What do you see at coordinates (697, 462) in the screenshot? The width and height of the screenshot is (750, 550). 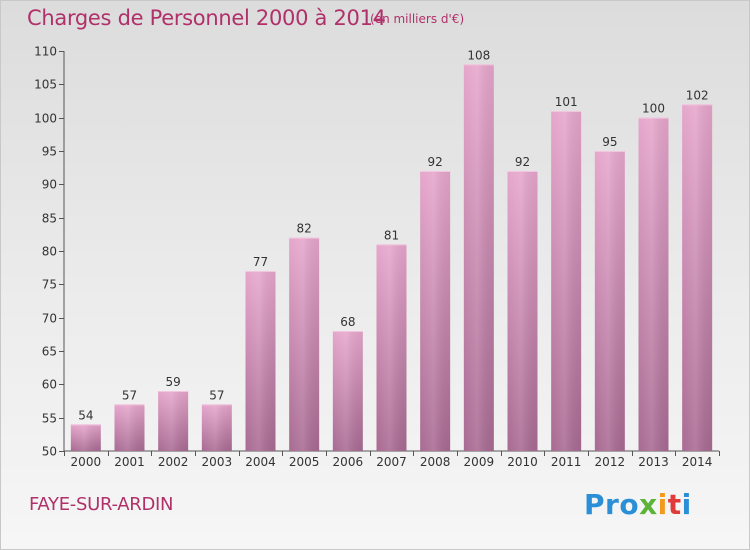 I see `x-tick-label: 2014` at bounding box center [697, 462].